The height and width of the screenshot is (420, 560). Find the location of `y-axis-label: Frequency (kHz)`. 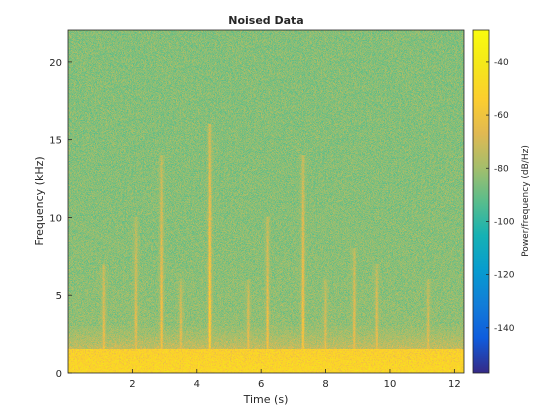

y-axis-label: Frequency (kHz) is located at coordinates (39, 200).